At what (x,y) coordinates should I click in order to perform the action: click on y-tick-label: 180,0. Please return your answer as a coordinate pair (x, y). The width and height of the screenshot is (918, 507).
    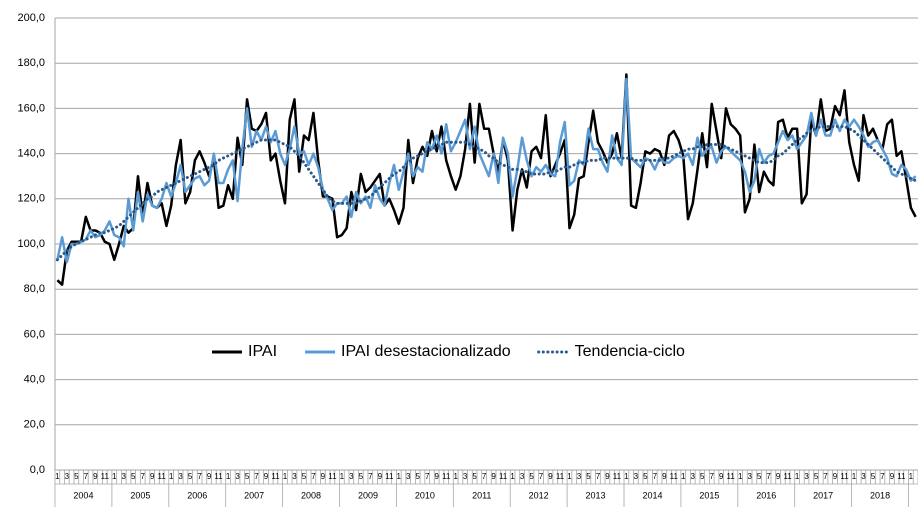
    Looking at the image, I should click on (31, 63).